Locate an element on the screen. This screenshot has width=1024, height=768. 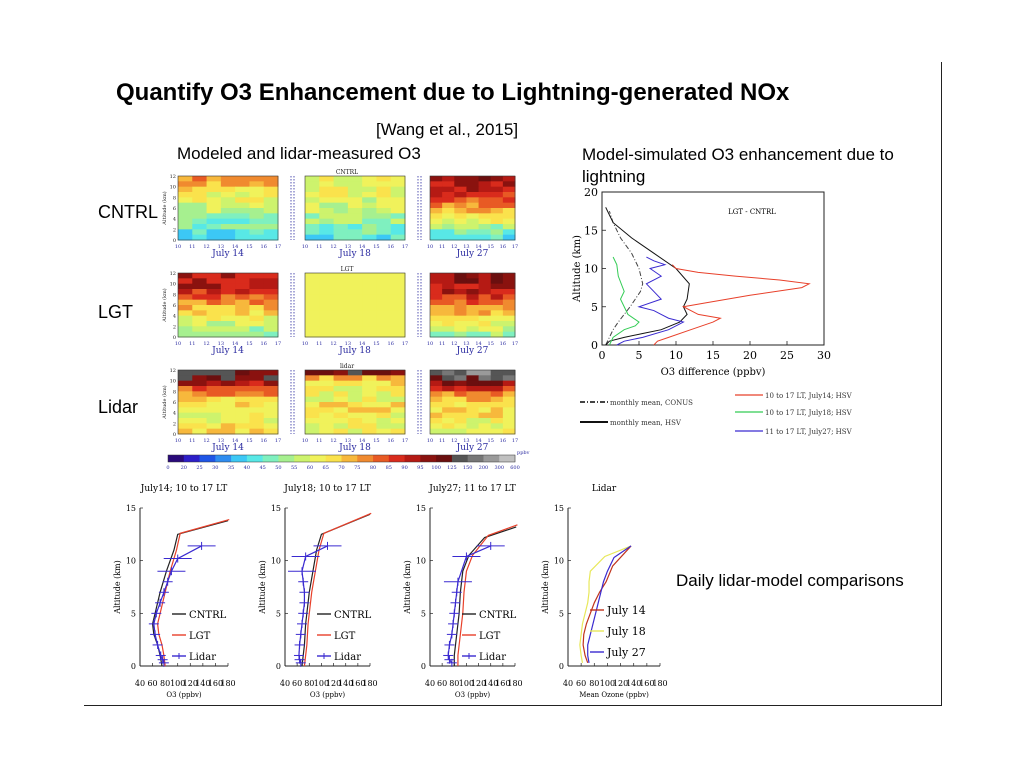
colorbar-tick: 55 is located at coordinates (294, 468).